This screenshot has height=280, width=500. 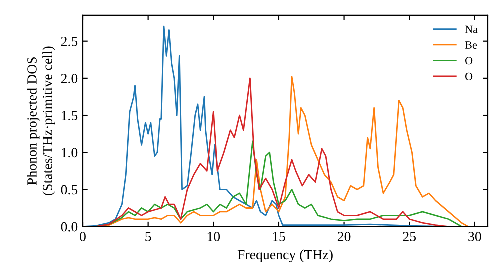 I want to click on x-tick-label: 20, so click(x=344, y=237).